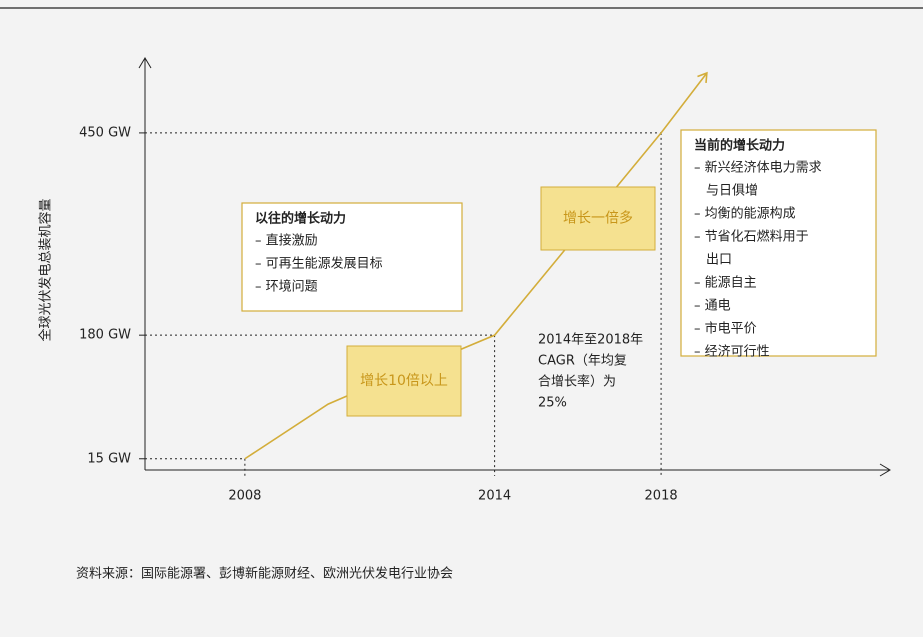  What do you see at coordinates (552, 403) in the screenshot?
I see `annotation-note: 25%` at bounding box center [552, 403].